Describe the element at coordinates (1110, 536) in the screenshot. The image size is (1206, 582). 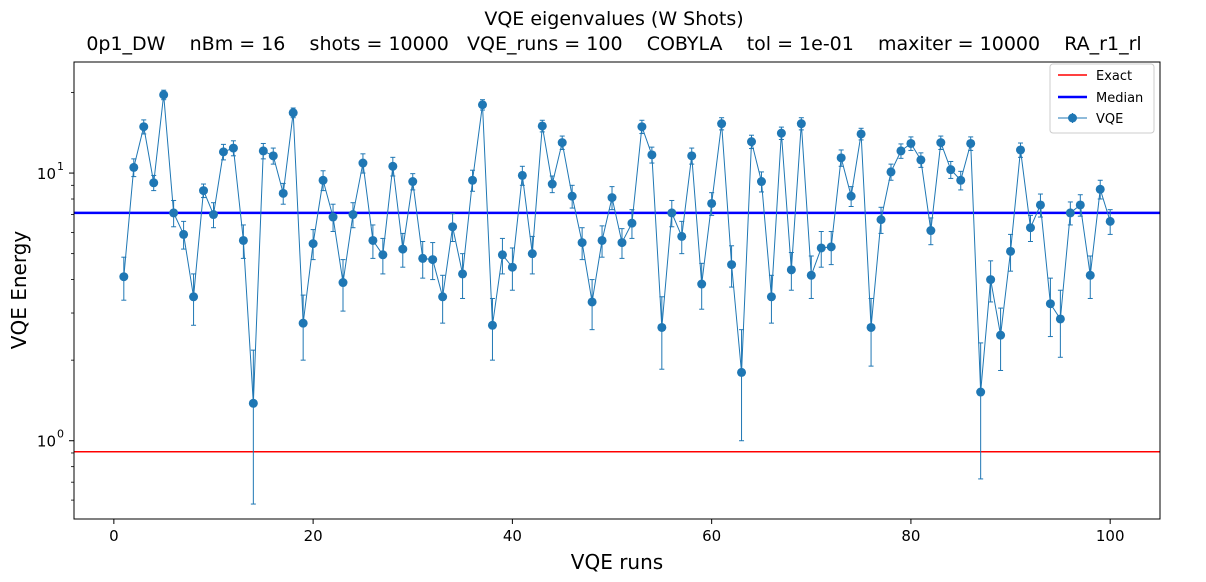
I see `x-tick-label: 100` at that location.